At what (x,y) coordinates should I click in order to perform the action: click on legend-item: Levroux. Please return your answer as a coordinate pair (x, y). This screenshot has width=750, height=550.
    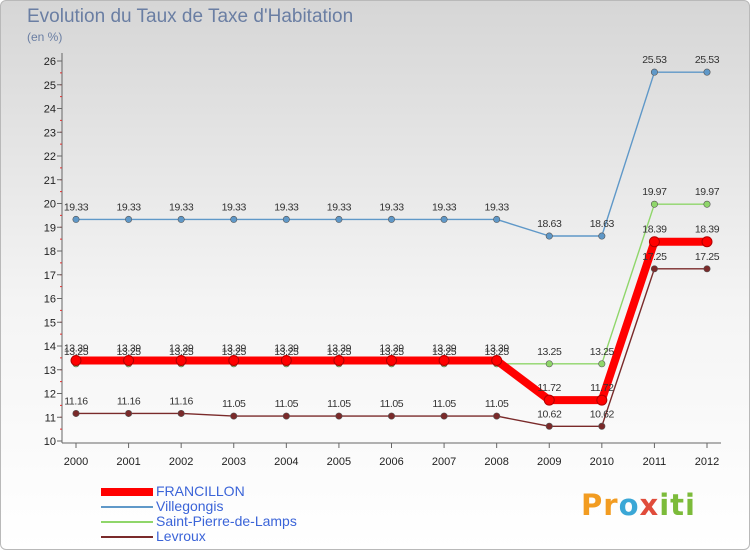
    Looking at the image, I should click on (251, 536).